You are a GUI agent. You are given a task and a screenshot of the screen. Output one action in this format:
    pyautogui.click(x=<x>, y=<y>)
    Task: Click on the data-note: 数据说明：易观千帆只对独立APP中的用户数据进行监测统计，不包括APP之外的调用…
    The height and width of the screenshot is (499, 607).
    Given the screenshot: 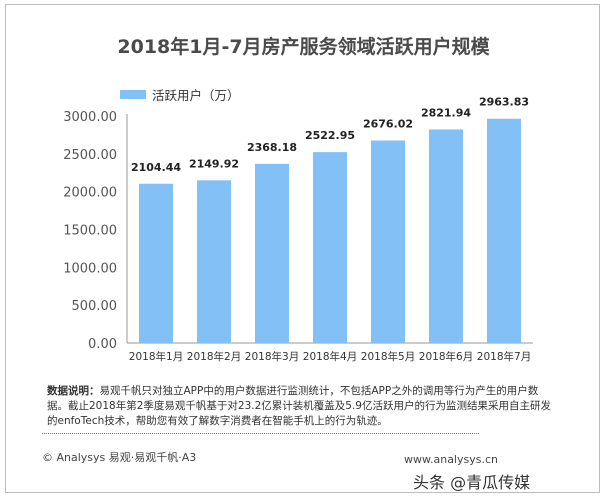 What is the action you would take?
    pyautogui.click(x=302, y=406)
    